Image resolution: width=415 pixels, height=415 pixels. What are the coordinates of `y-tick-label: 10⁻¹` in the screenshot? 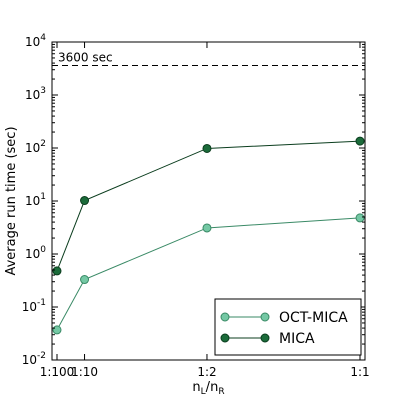 It's located at (34, 306).